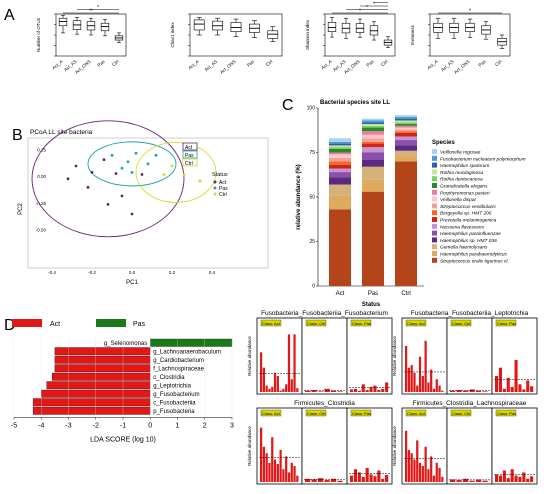 Image resolution: width=550 pixels, height=494 pixels. I want to click on ellipse-Act, so click(108, 179).